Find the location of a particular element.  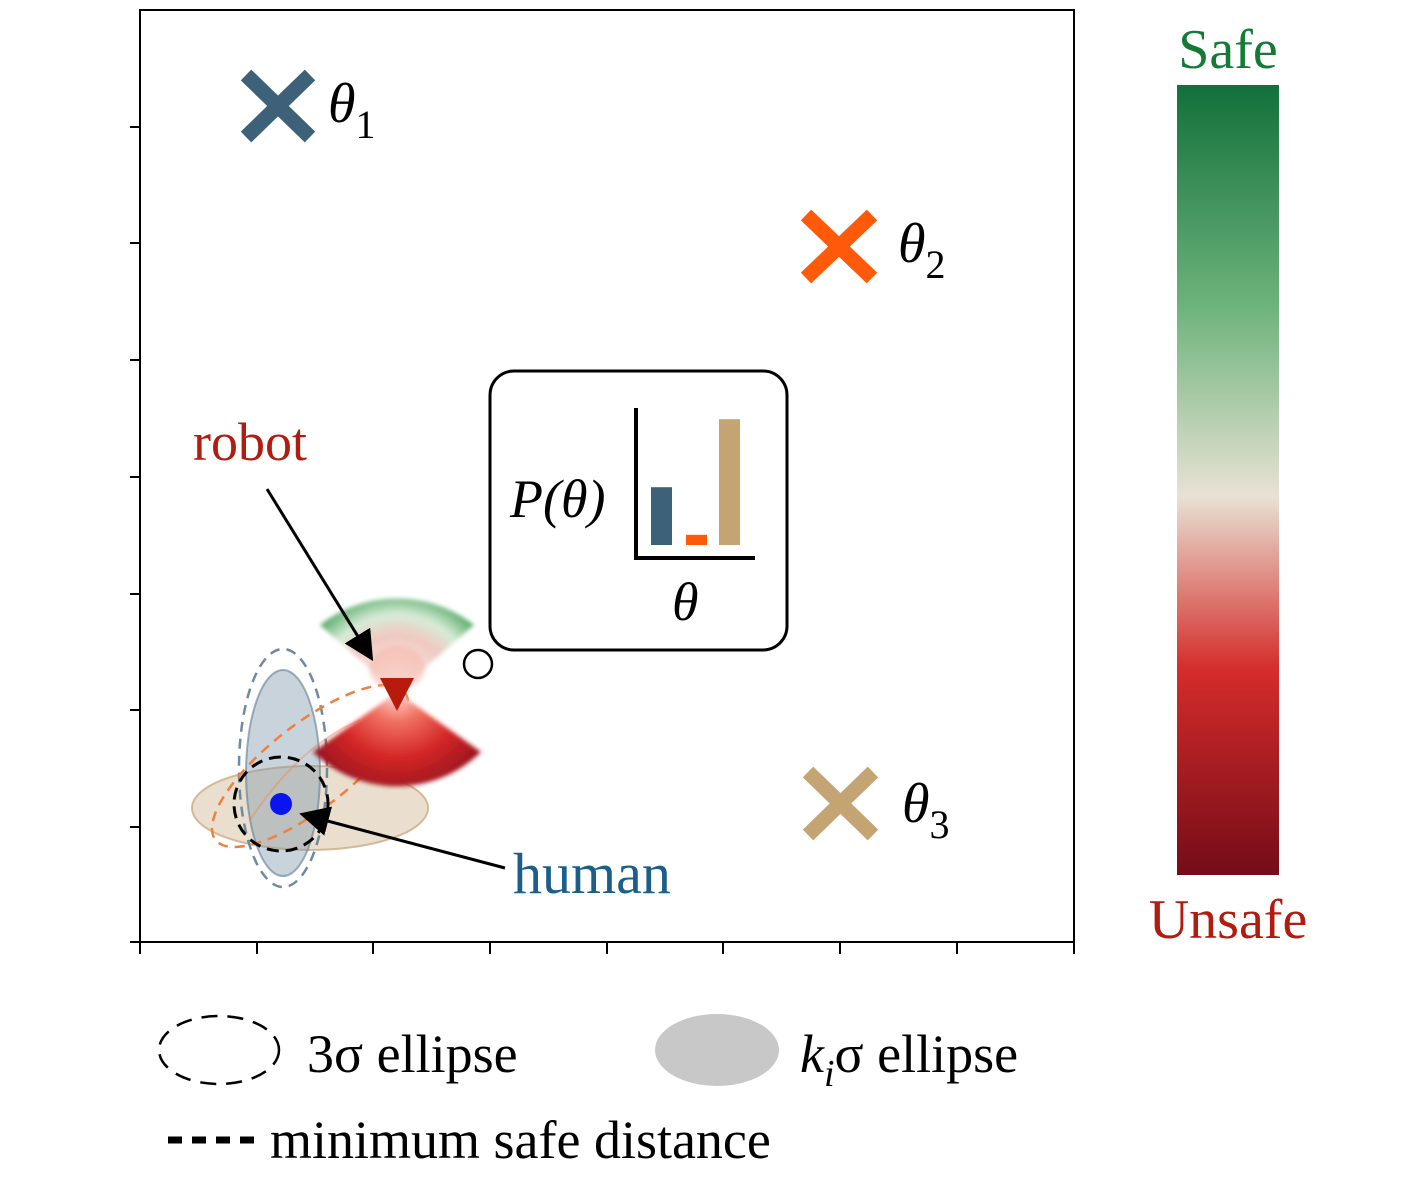

colorbar-safe-label: Safe is located at coordinates (1228, 50).